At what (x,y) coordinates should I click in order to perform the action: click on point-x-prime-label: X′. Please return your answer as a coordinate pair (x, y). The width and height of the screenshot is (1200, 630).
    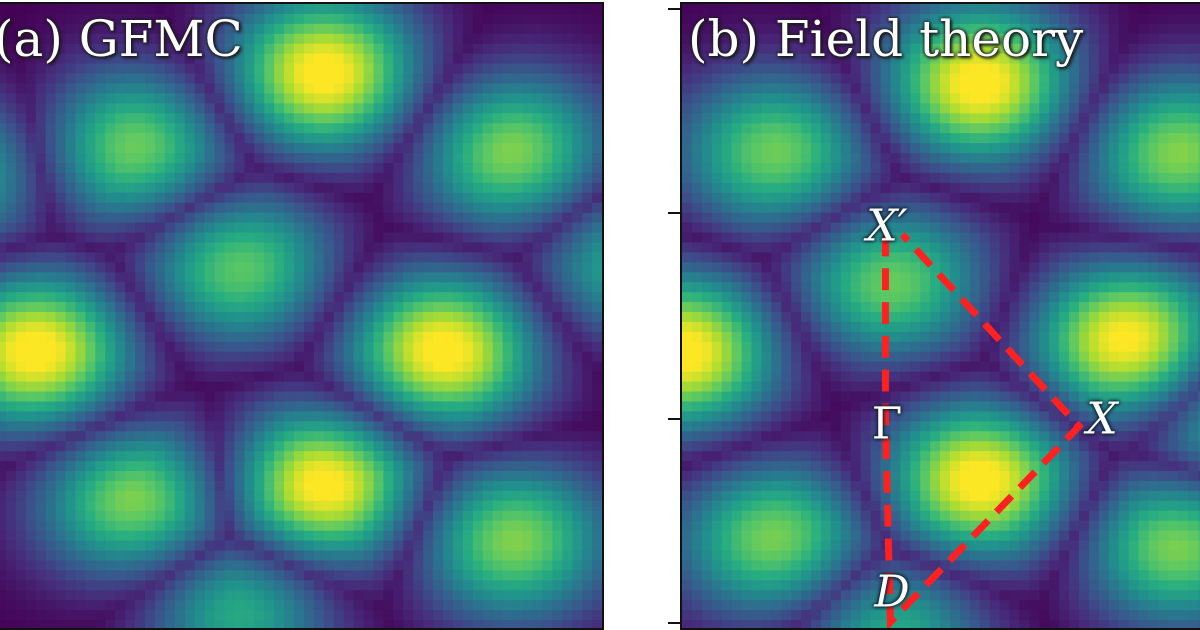
    Looking at the image, I should click on (887, 226).